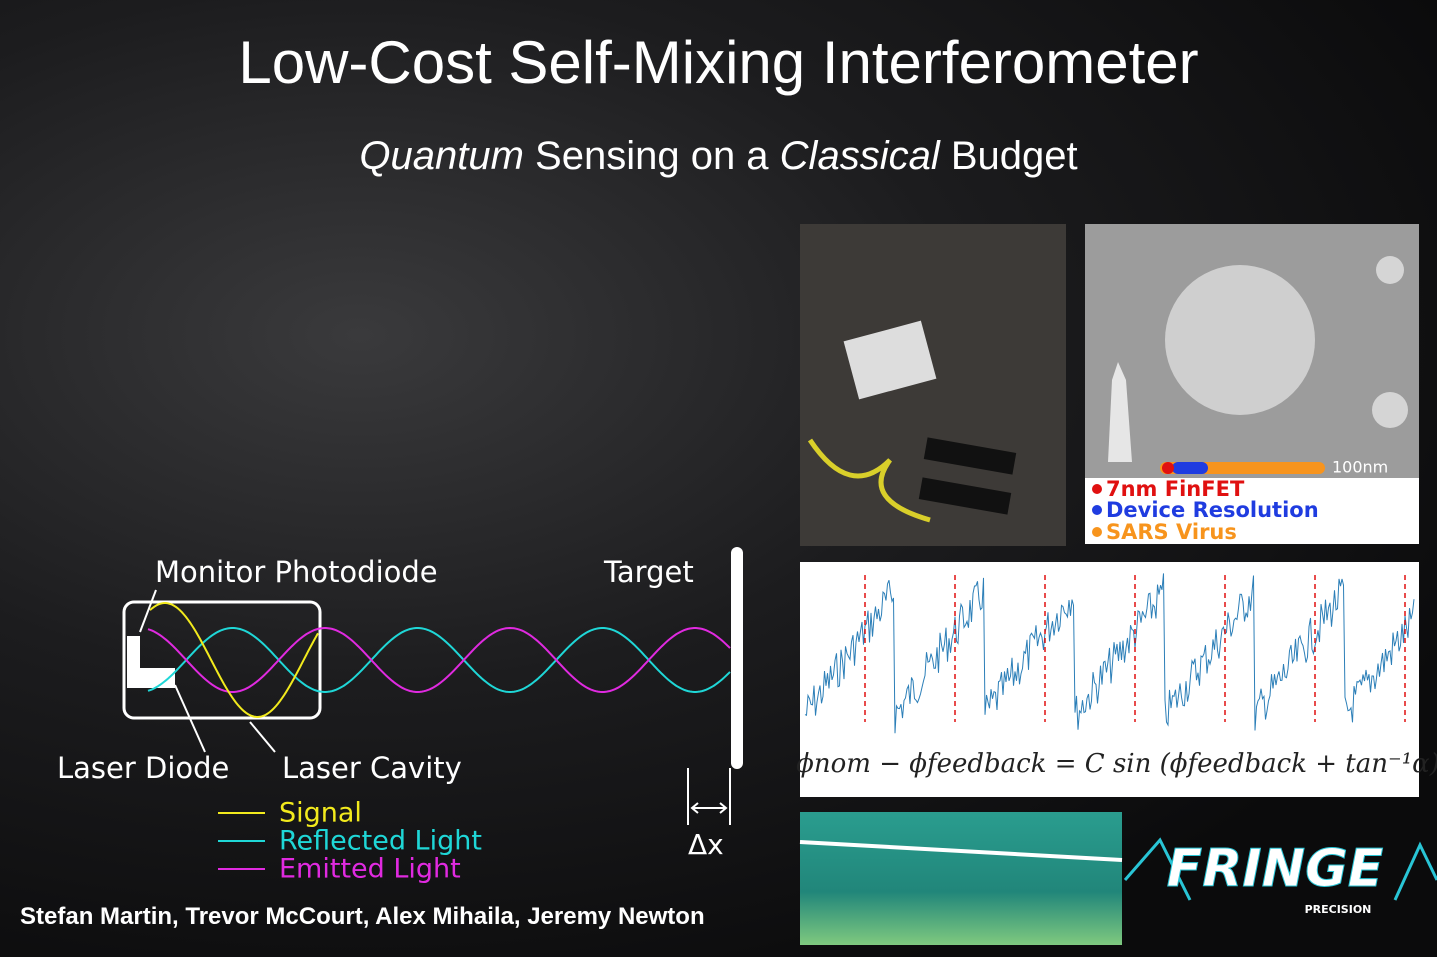  What do you see at coordinates (890, 360) in the screenshot?
I see `photo-device` at bounding box center [890, 360].